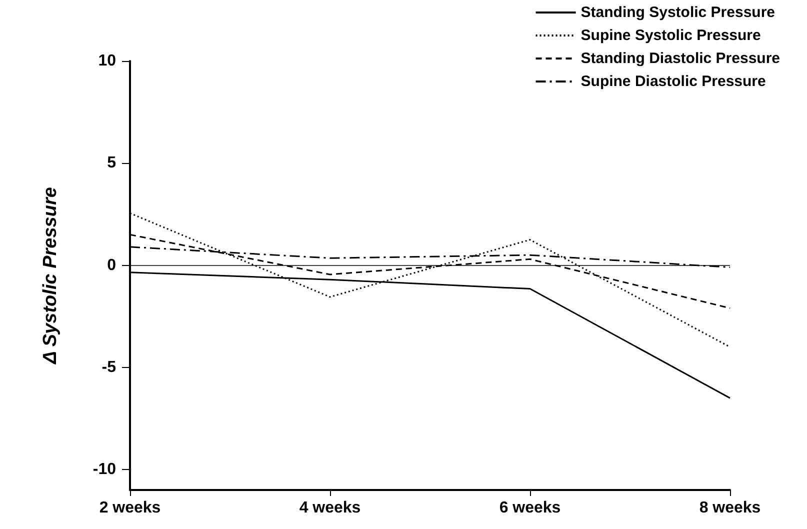 The width and height of the screenshot is (807, 529). Describe the element at coordinates (678, 12) in the screenshot. I see `legend-label: Standing Systolic Pressure` at that location.